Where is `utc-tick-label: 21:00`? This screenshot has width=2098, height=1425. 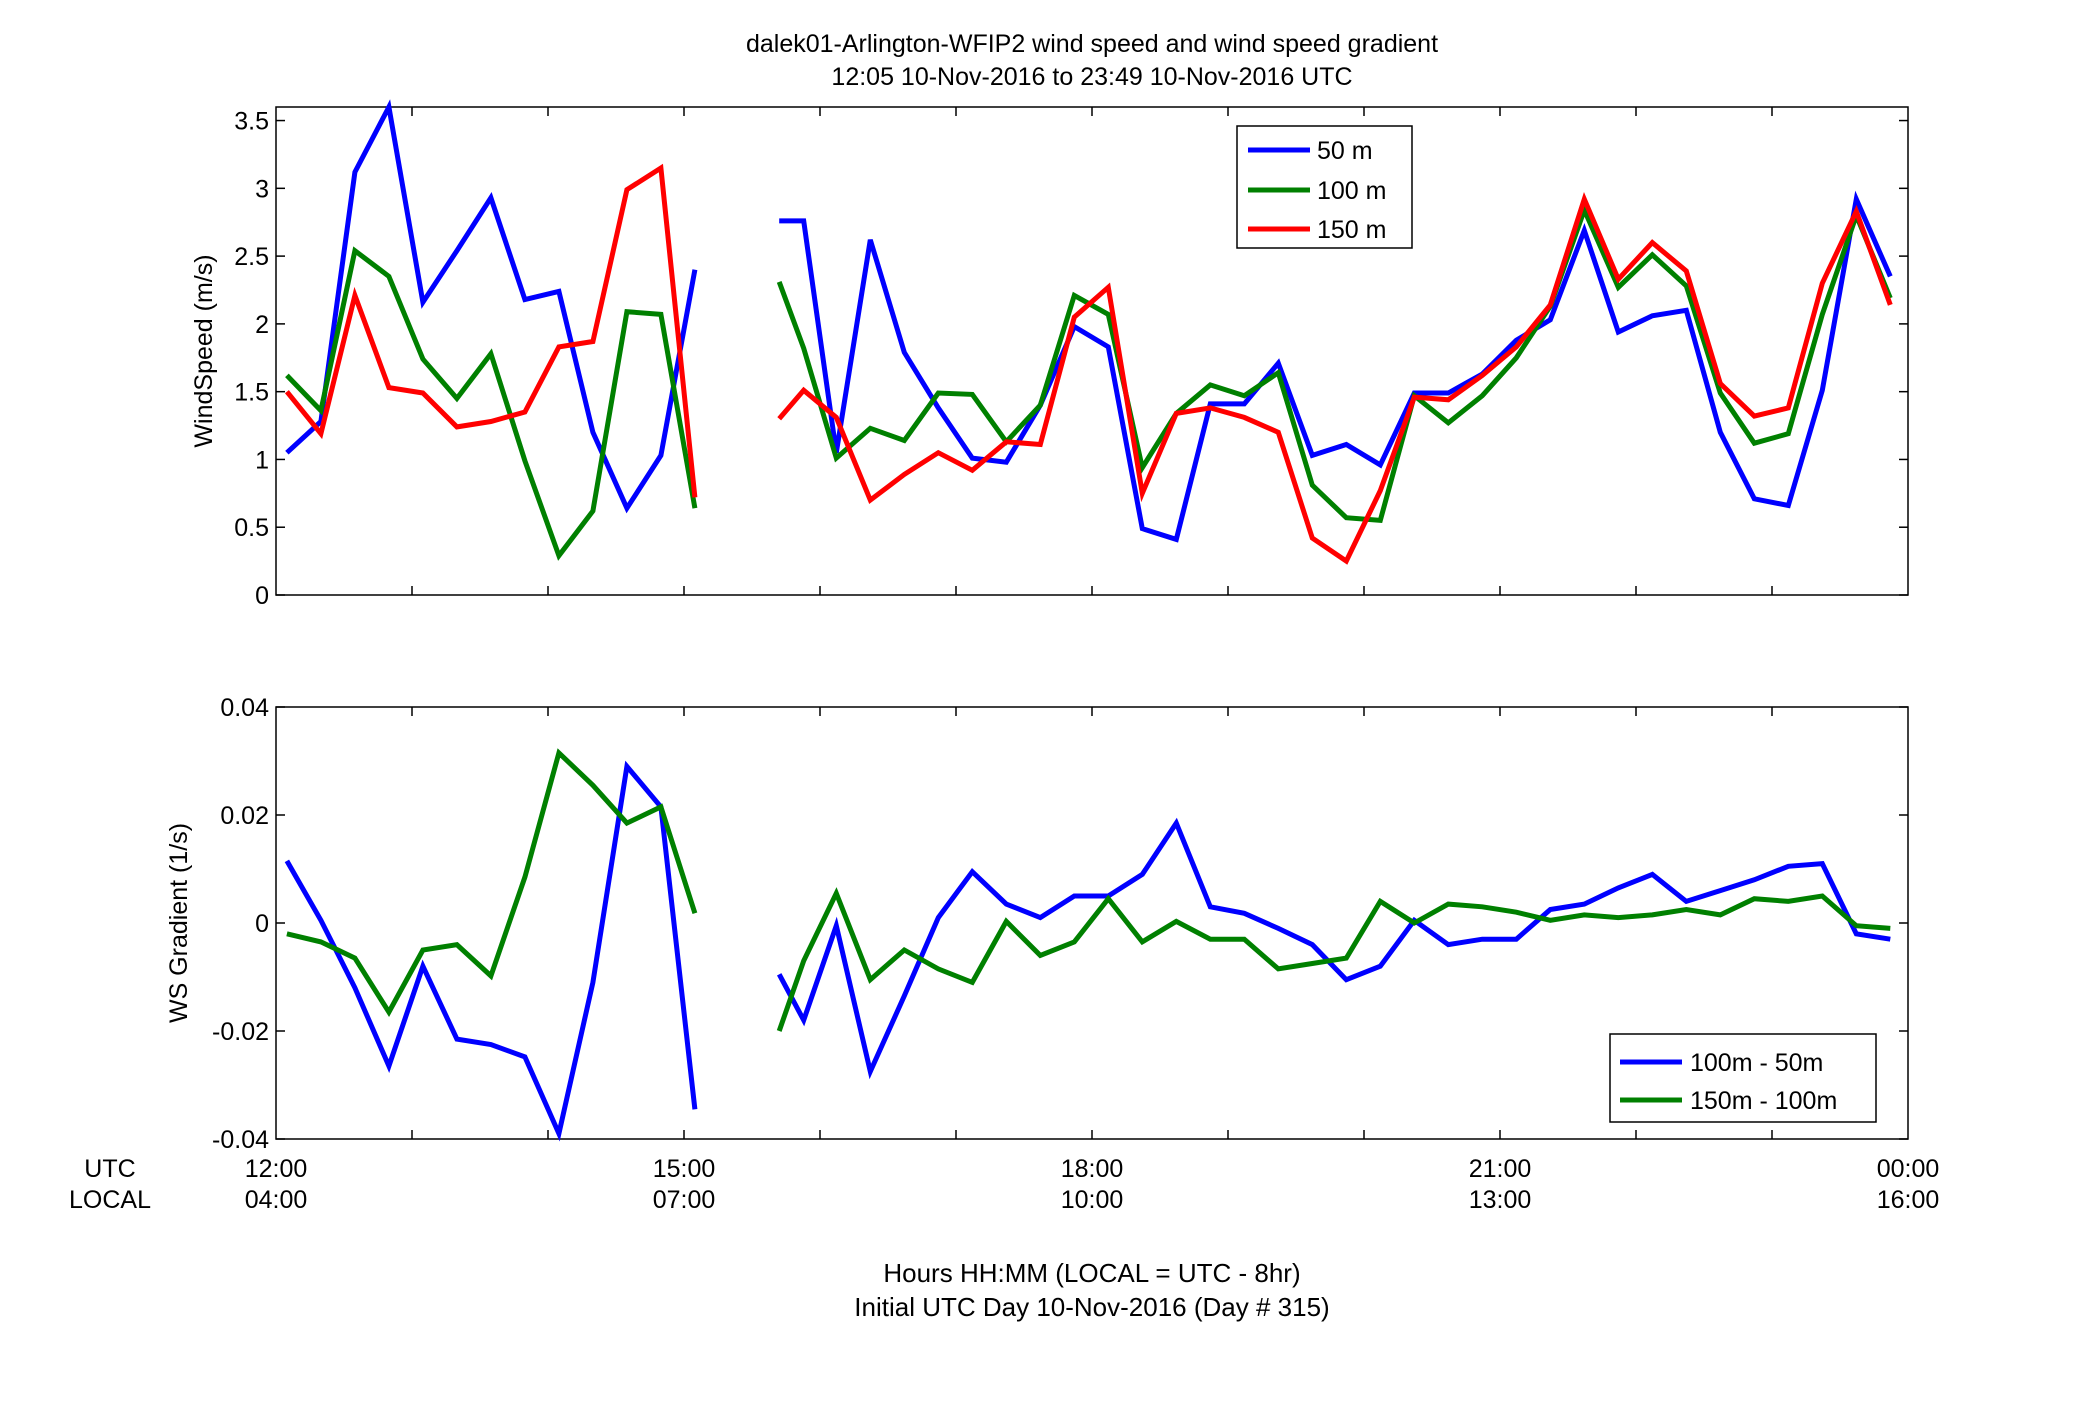 utc-tick-label: 21:00 is located at coordinates (1500, 1169).